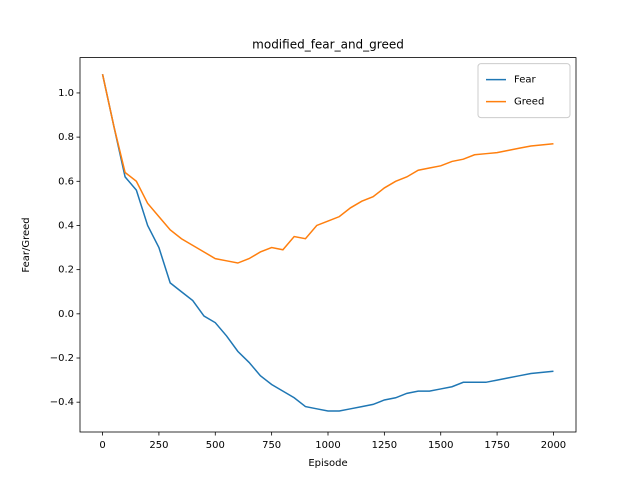  What do you see at coordinates (384, 445) in the screenshot?
I see `x-tick-label: 1250` at bounding box center [384, 445].